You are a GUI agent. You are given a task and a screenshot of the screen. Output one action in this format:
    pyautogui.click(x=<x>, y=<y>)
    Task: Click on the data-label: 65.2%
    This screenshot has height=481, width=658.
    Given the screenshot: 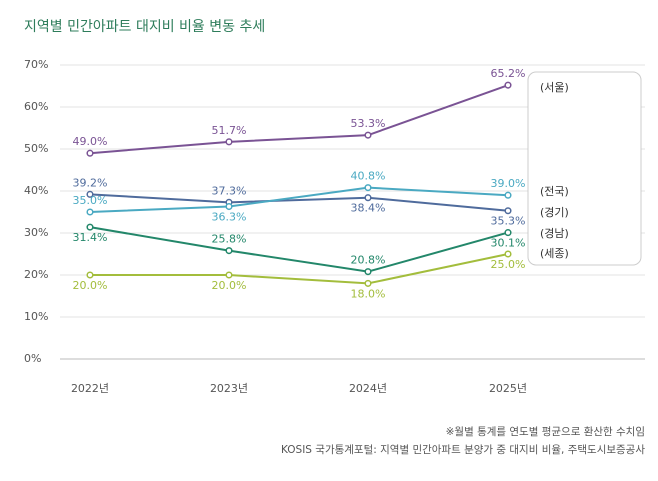 What is the action you would take?
    pyautogui.click(x=508, y=73)
    